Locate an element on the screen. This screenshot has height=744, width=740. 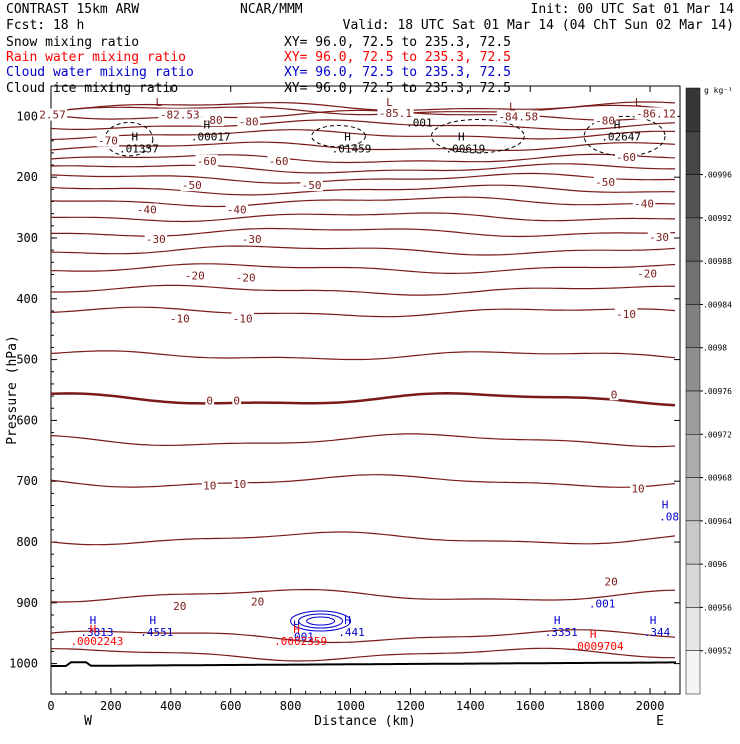
y-tick-label: 500 is located at coordinates (27, 360).